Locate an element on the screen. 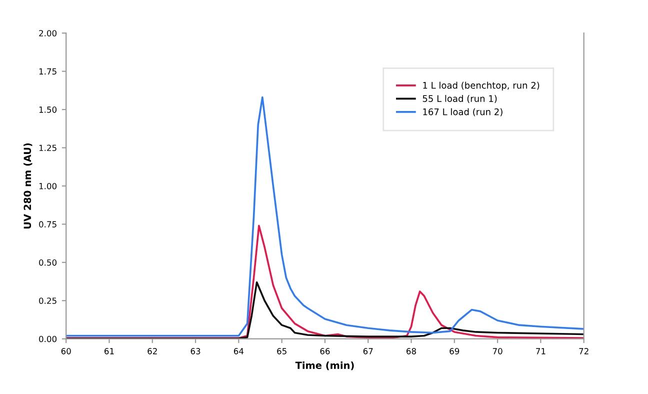  x-tick-label: 71 is located at coordinates (541, 351).